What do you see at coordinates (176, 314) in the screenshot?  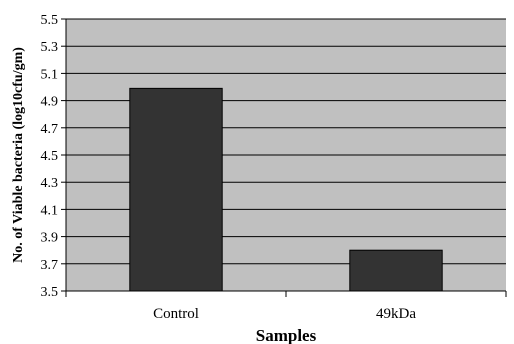 I see `x-tick-label: Control` at bounding box center [176, 314].